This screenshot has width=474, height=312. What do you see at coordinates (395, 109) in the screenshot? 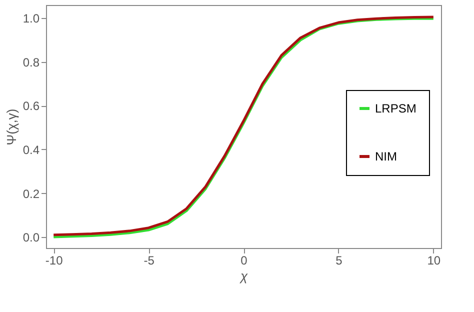
I see `legend-label: LRPSM` at bounding box center [395, 109].